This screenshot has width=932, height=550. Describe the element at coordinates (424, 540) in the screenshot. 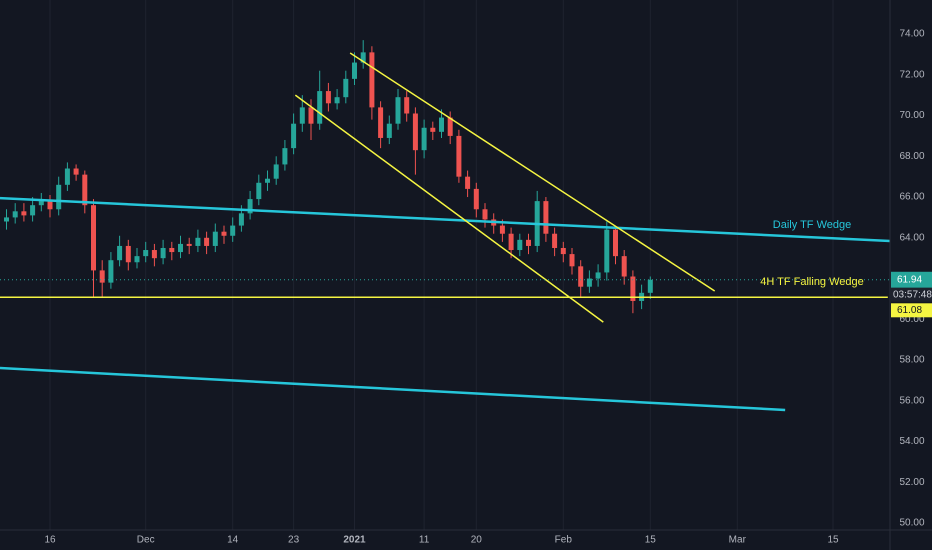

I see `x-tick-label: 11` at that location.